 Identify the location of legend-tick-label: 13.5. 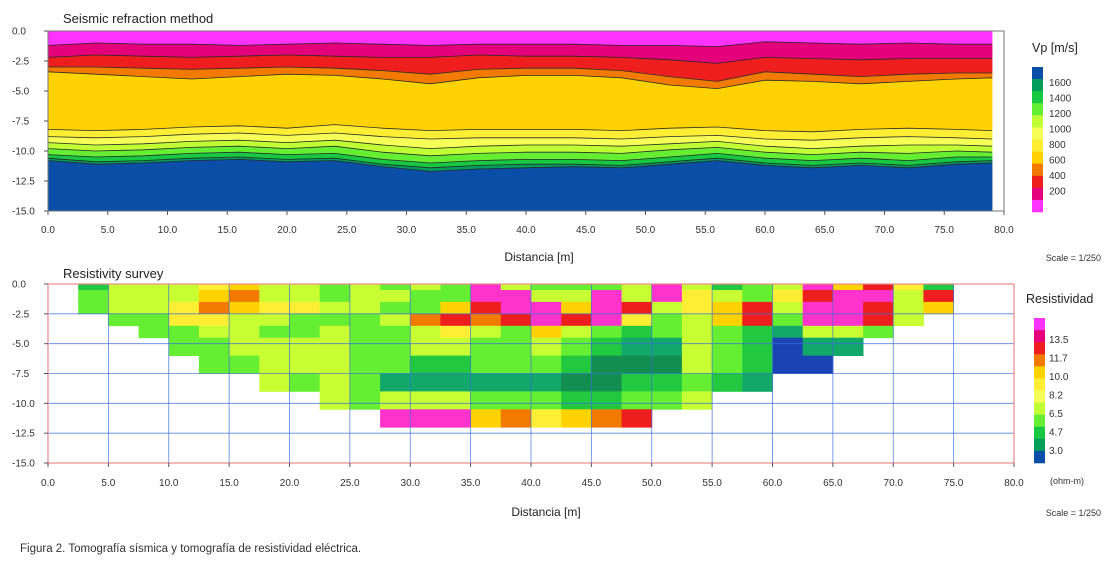
(1059, 340).